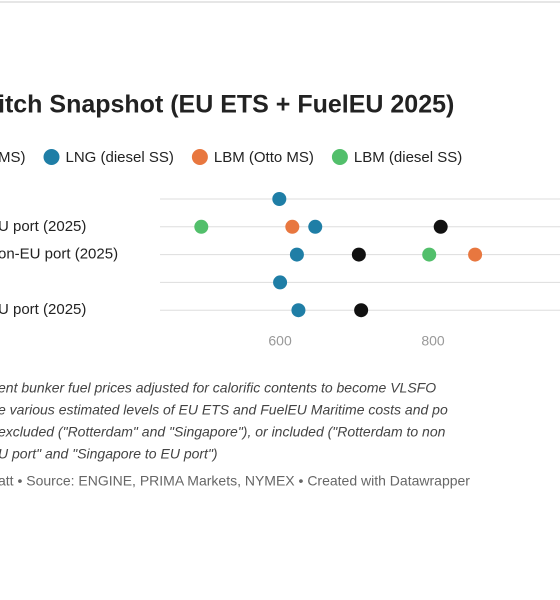  Describe the element at coordinates (227, 105) in the screenshot. I see `chart-title: itch Snapshot (EU ETS + FuelEU 2025)` at that location.